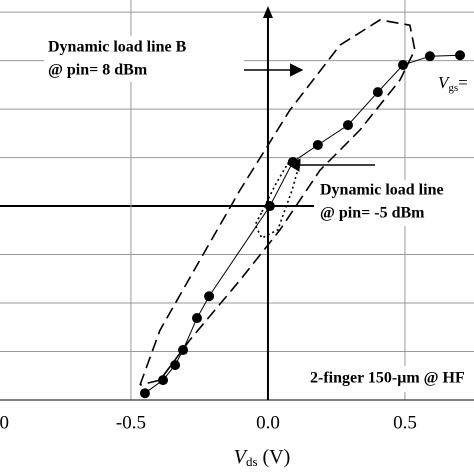 The width and height of the screenshot is (474, 474). I want to click on x-label-main: V, so click(241, 457).